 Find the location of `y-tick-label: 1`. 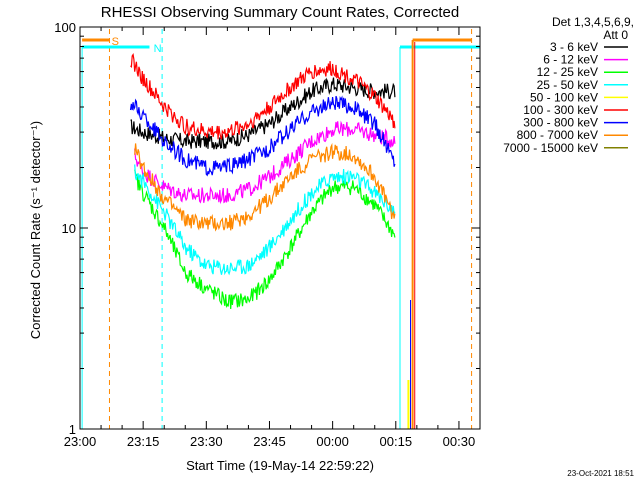

y-tick-label: 1 is located at coordinates (72, 429).